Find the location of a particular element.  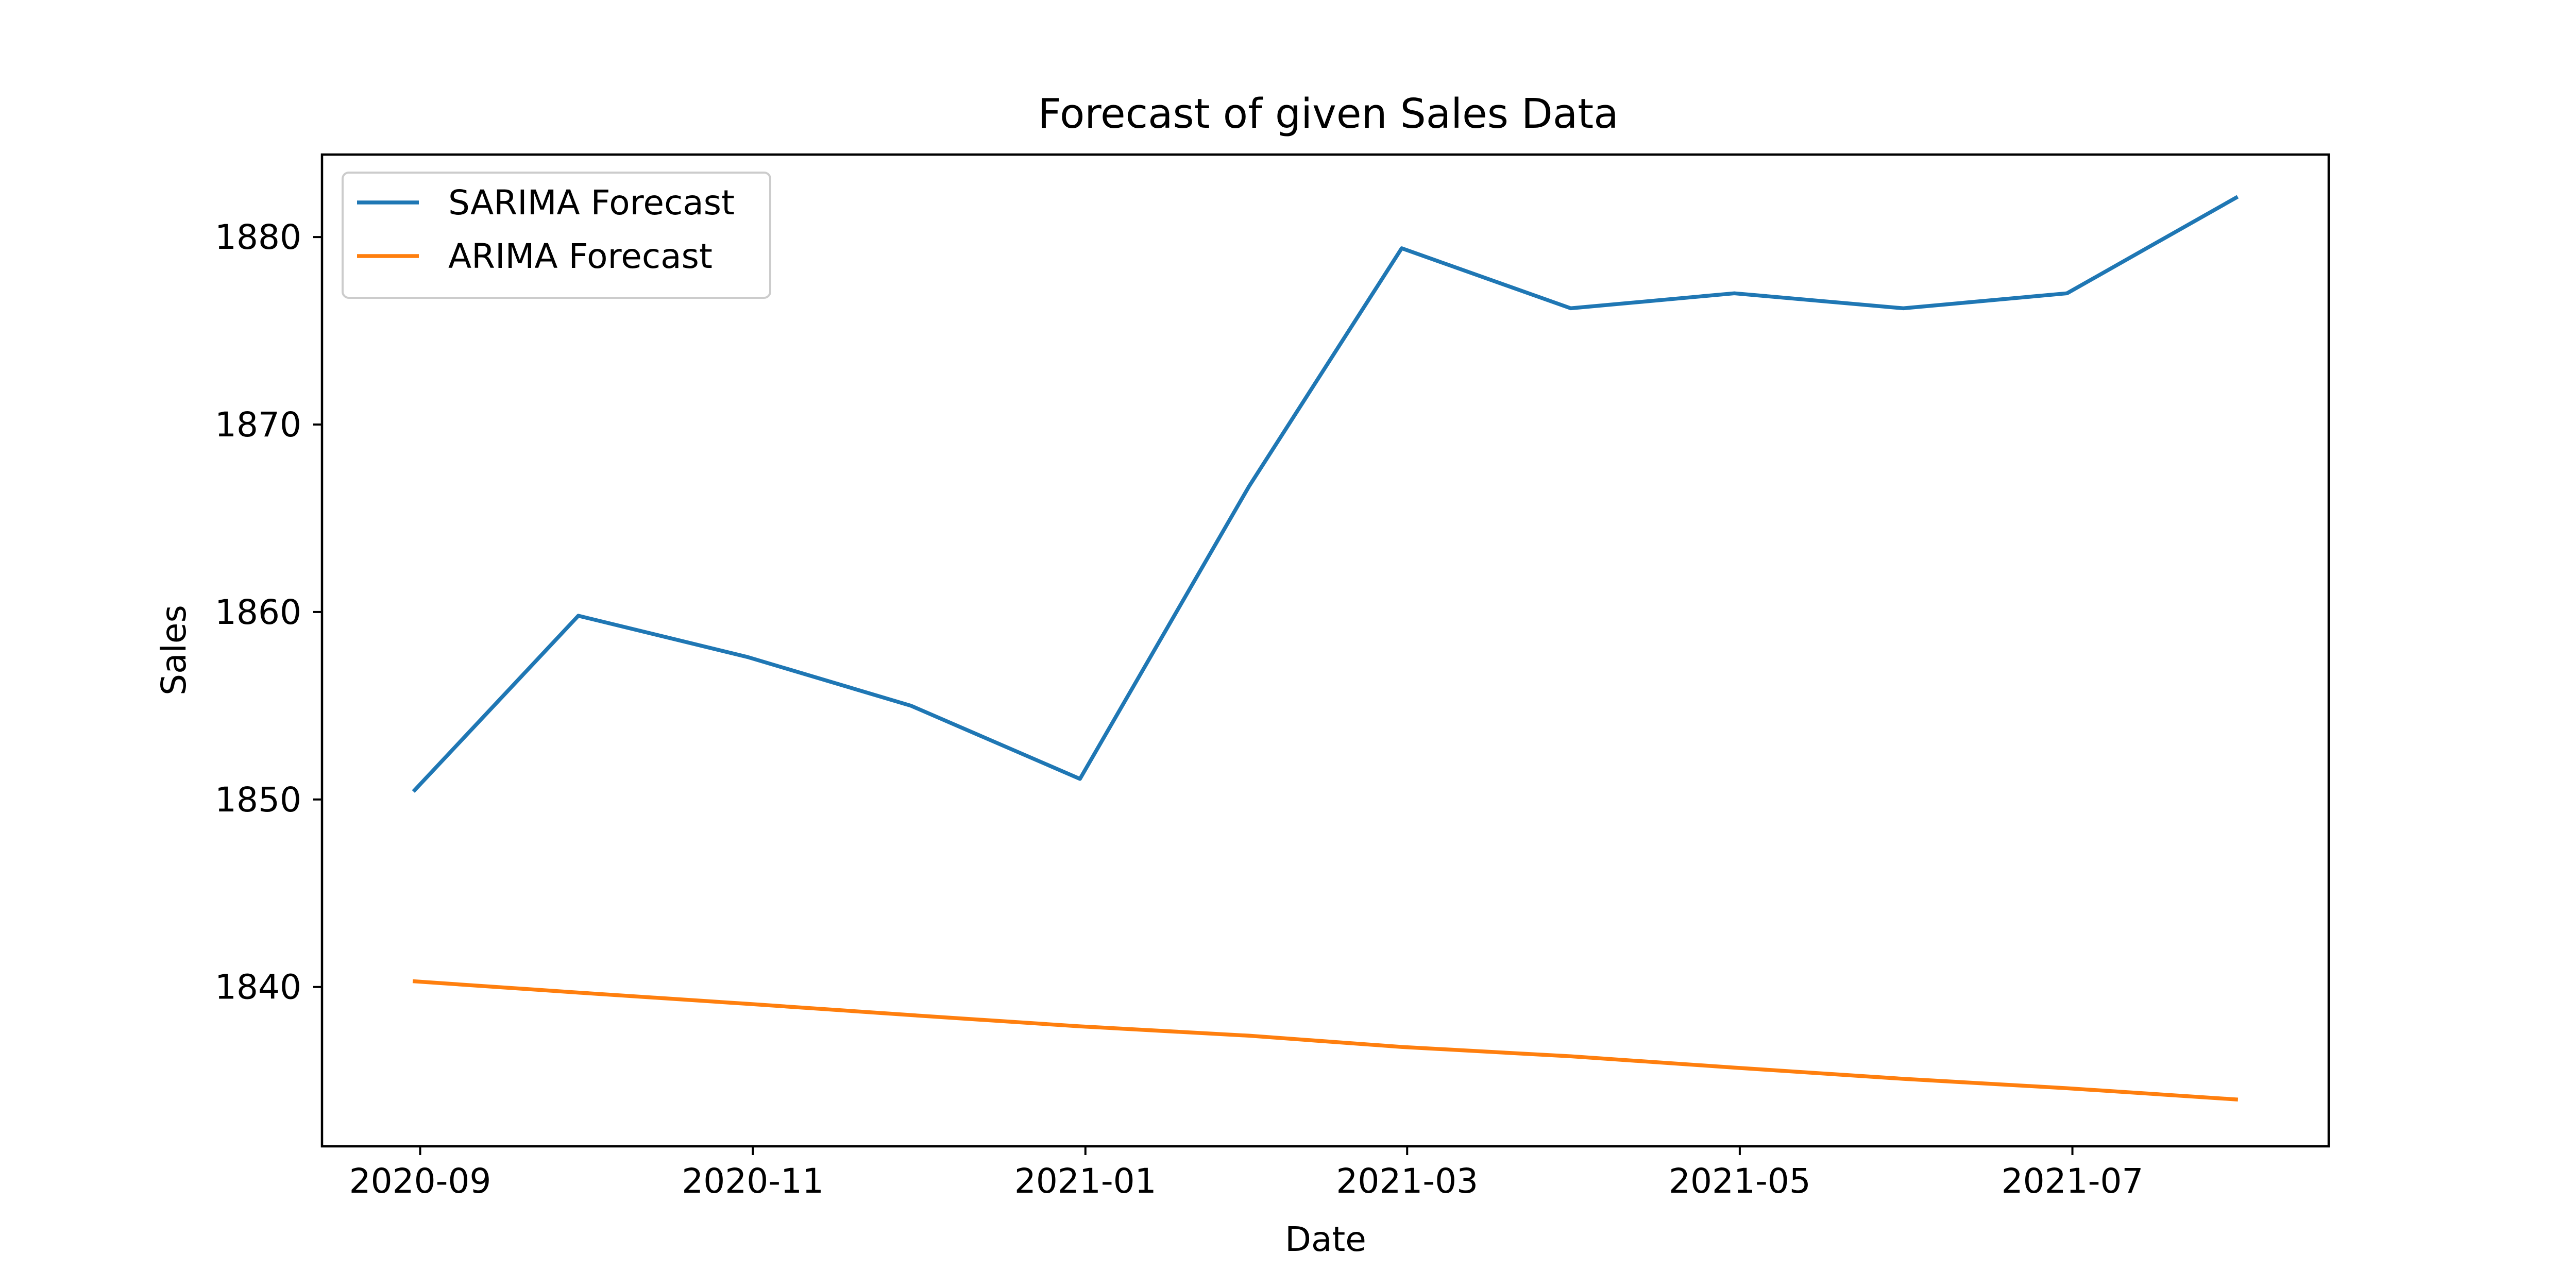

x-tick-label: 2021-05 is located at coordinates (1740, 1181).